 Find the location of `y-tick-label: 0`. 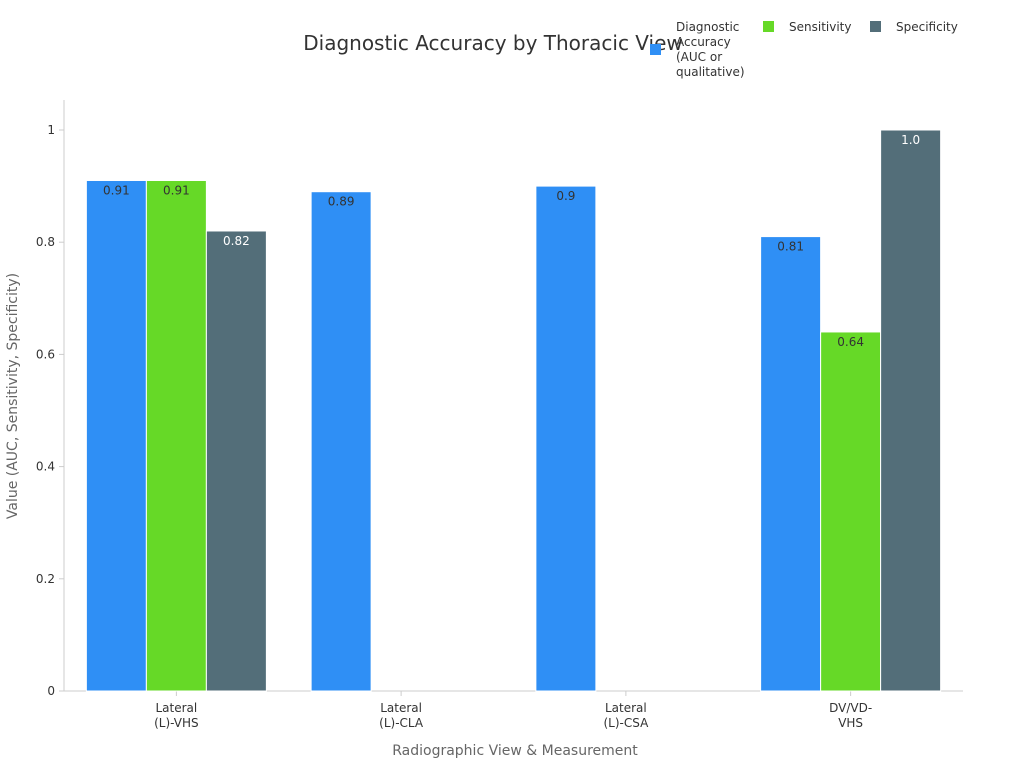

y-tick-label: 0 is located at coordinates (51, 691).